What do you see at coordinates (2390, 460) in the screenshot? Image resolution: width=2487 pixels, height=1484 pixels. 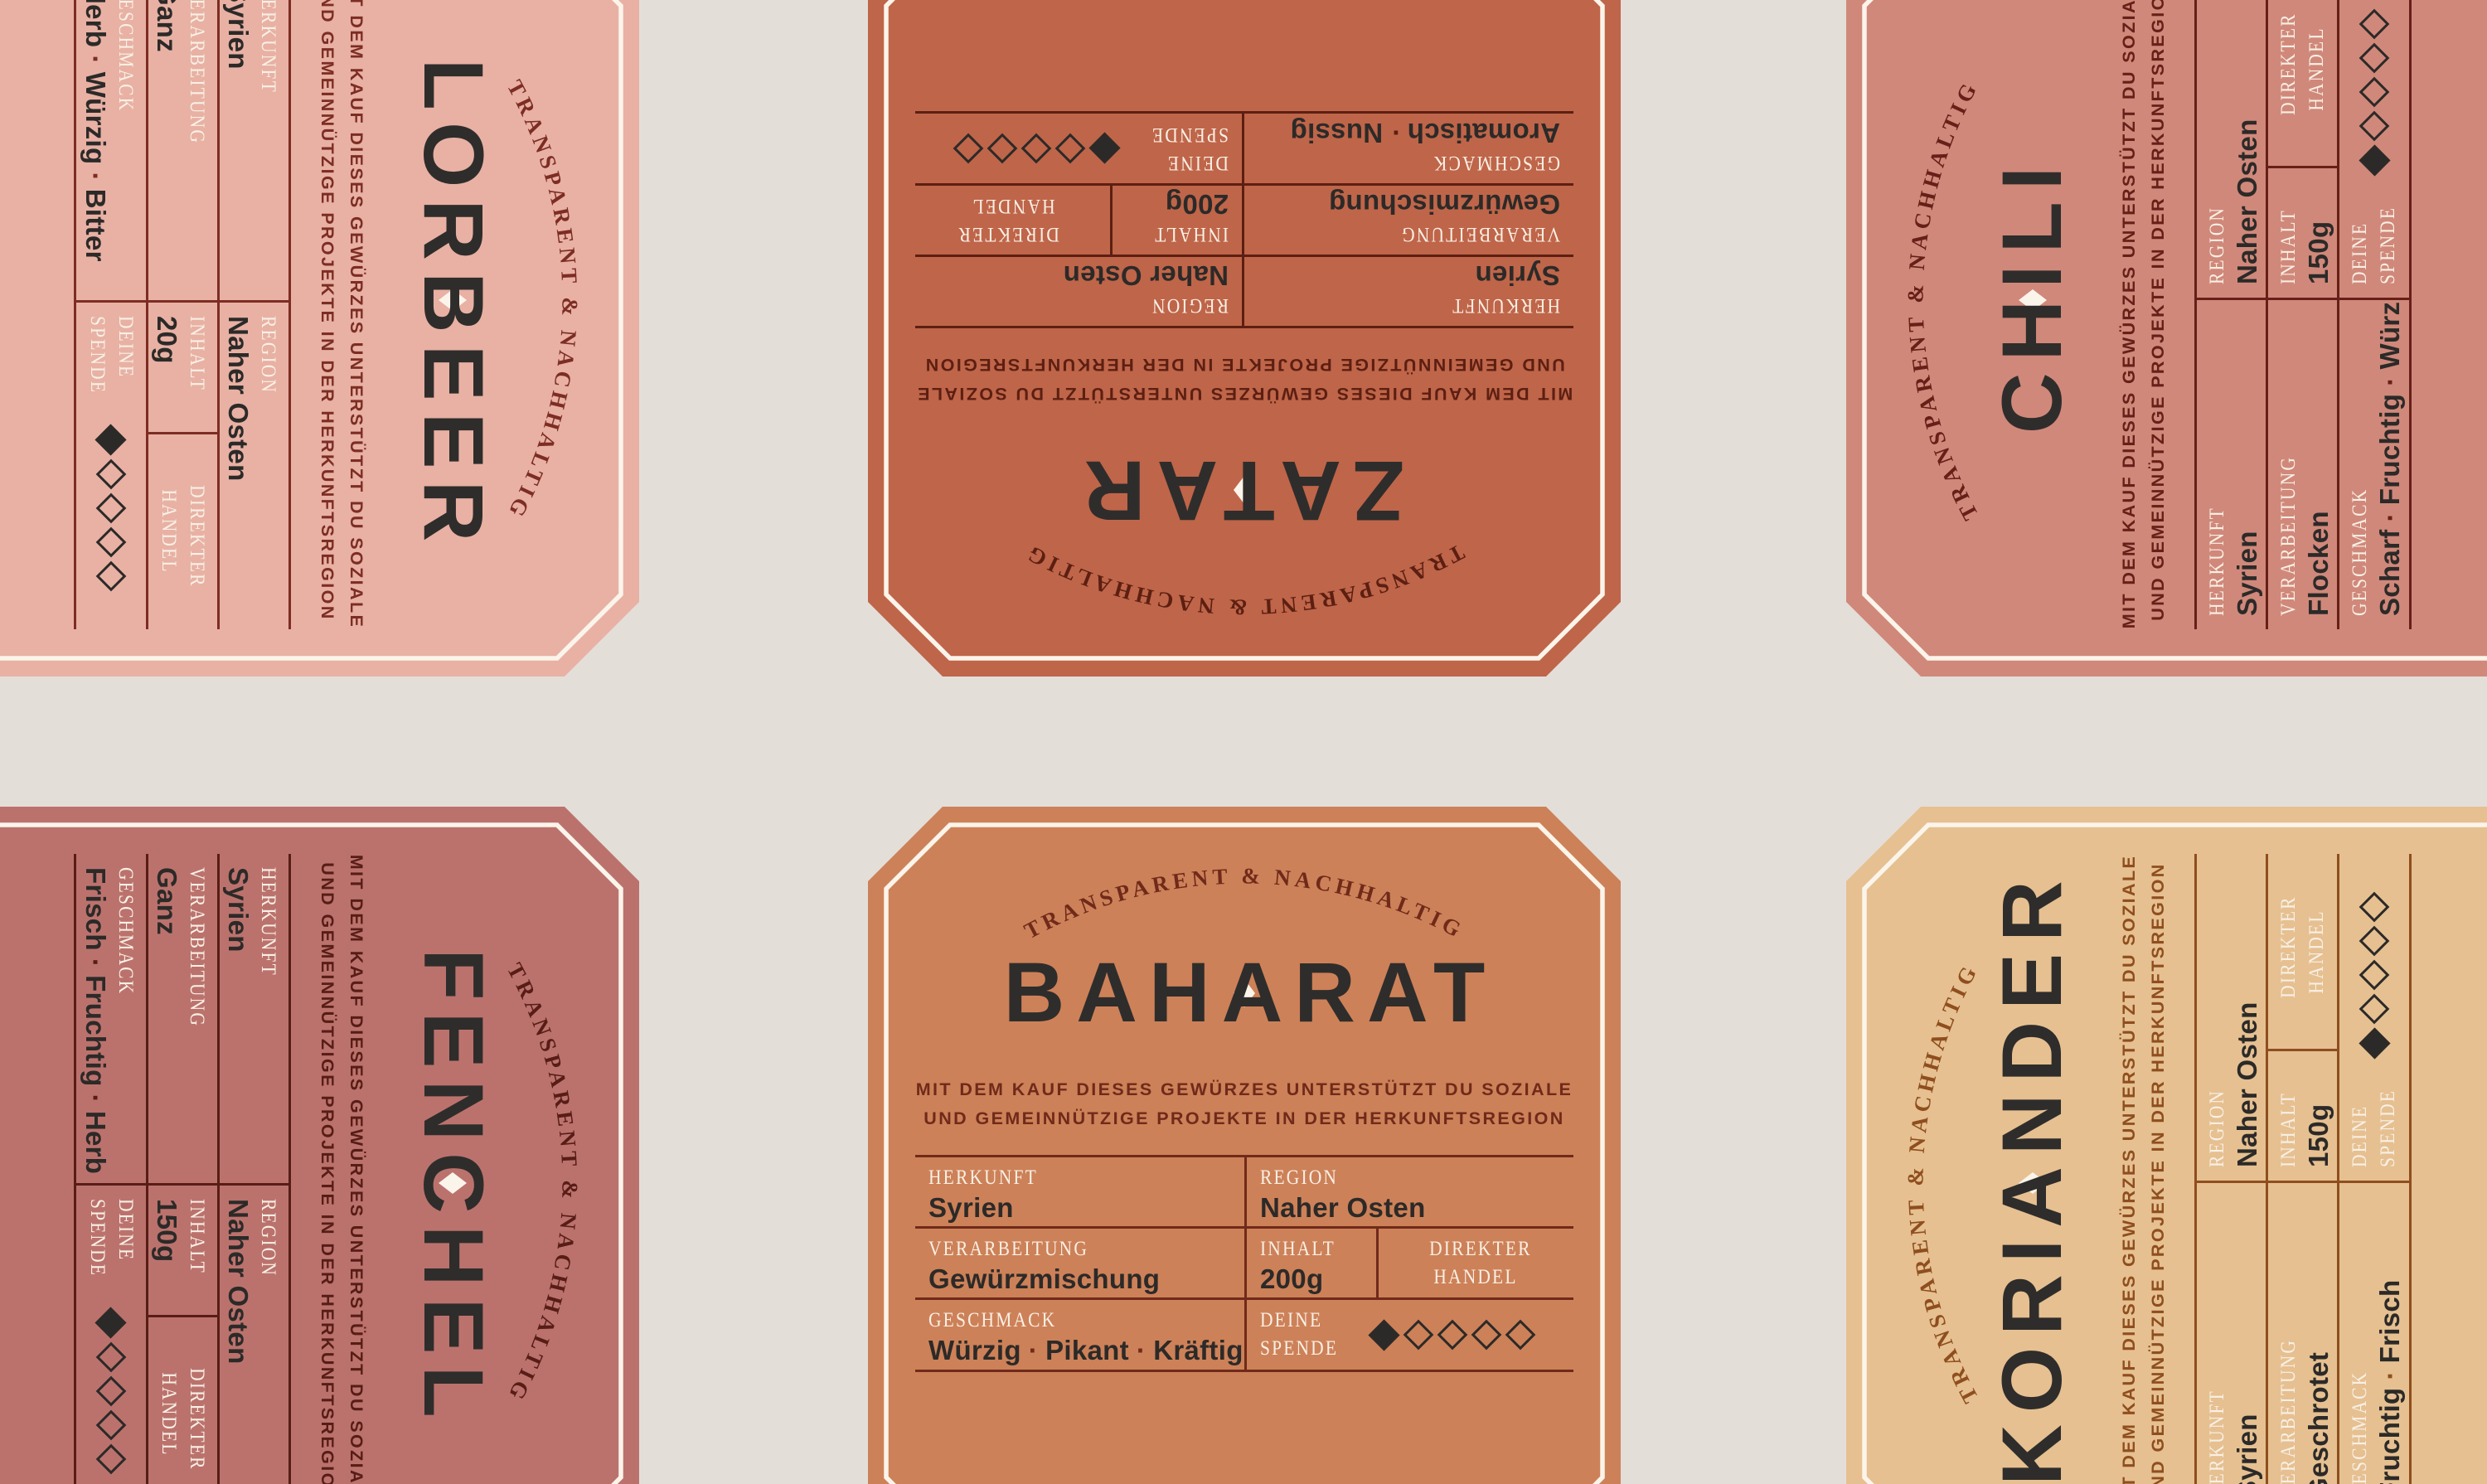 I see `geschmack-value: Scharf · Fruchtig · Würzig` at bounding box center [2390, 460].